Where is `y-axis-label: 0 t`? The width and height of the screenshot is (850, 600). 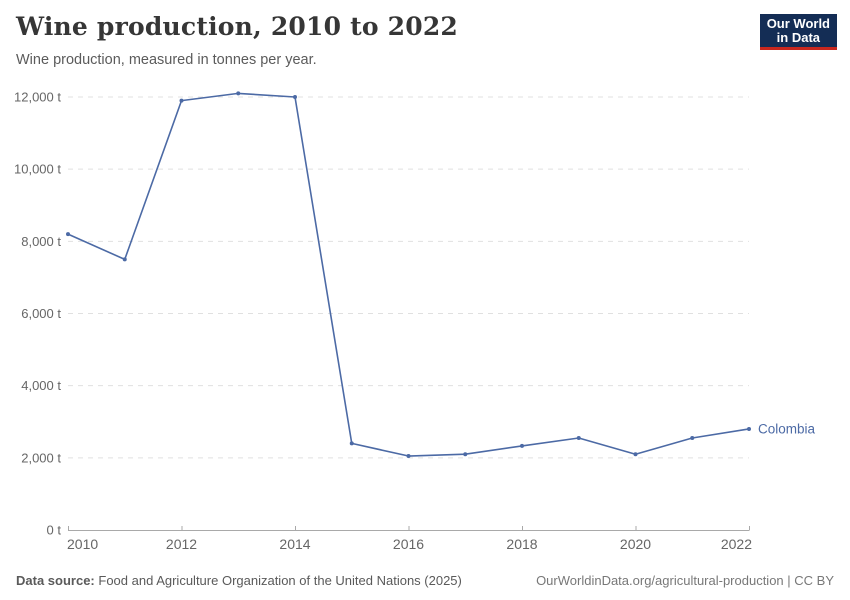 y-axis-label: 0 t is located at coordinates (54, 530).